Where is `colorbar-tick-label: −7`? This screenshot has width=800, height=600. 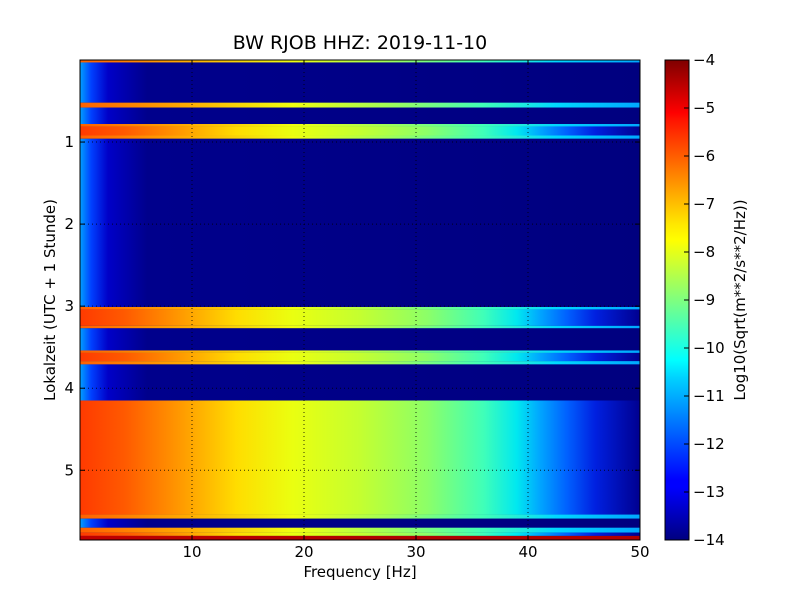 colorbar-tick-label: −7 is located at coordinates (704, 204).